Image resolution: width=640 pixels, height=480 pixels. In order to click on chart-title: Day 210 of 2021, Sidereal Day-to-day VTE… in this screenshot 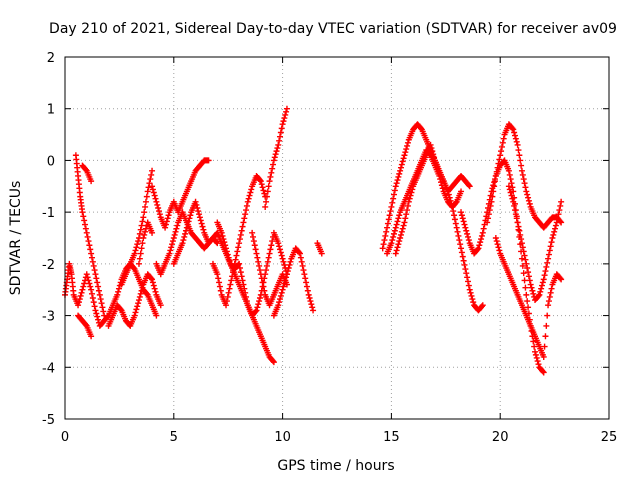, I will do `click(333, 29)`.